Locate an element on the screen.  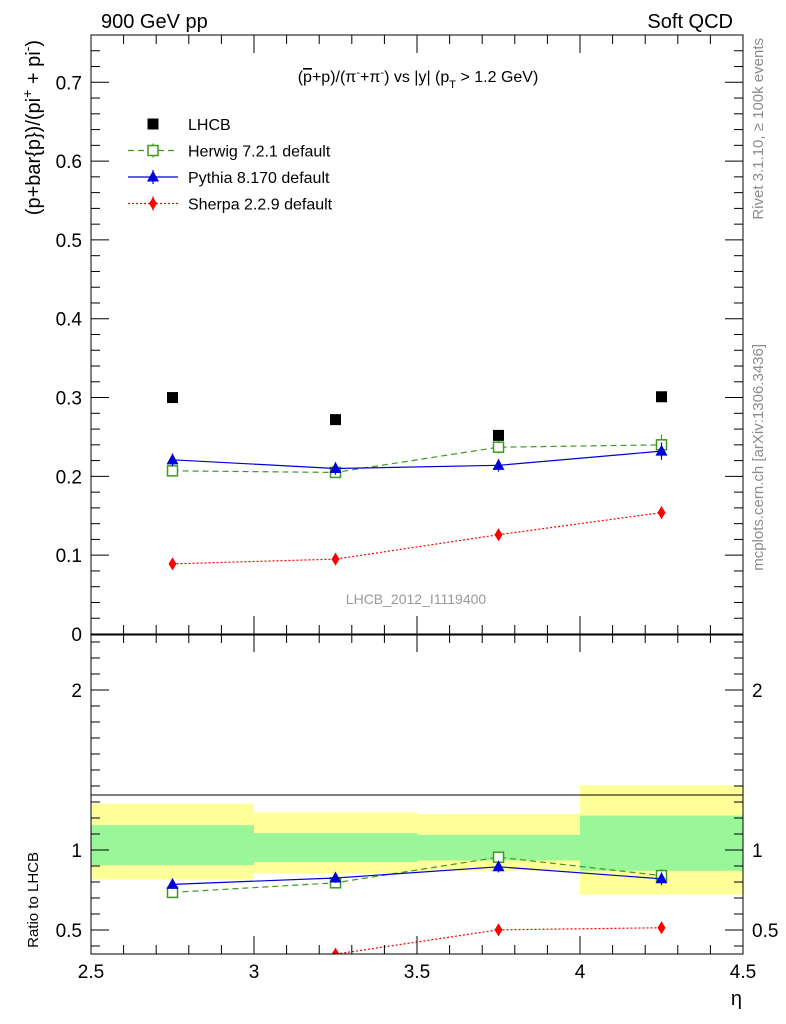
ratio-y-tick-label-right: 2 is located at coordinates (757, 691).